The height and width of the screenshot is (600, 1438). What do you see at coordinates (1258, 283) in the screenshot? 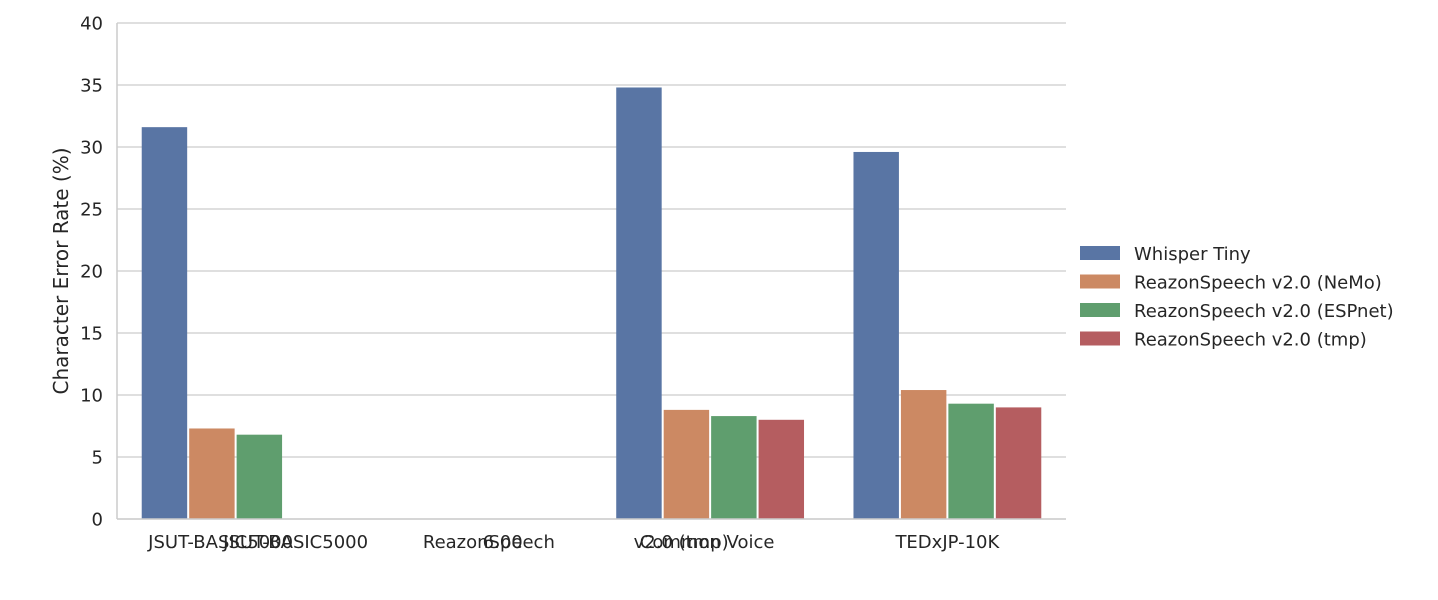
I see `legend-label: ReazonSpeech v2.0 (NeMo)` at bounding box center [1258, 283].